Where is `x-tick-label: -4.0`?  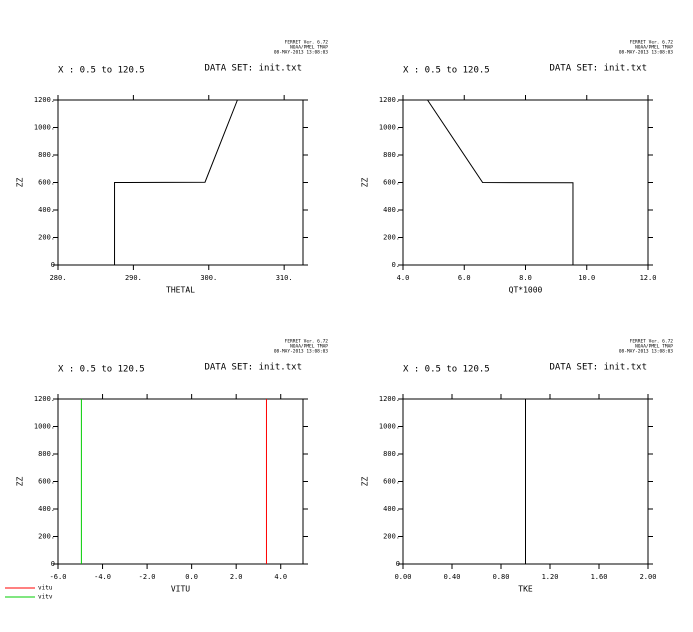 x-tick-label: -4.0 is located at coordinates (102, 577).